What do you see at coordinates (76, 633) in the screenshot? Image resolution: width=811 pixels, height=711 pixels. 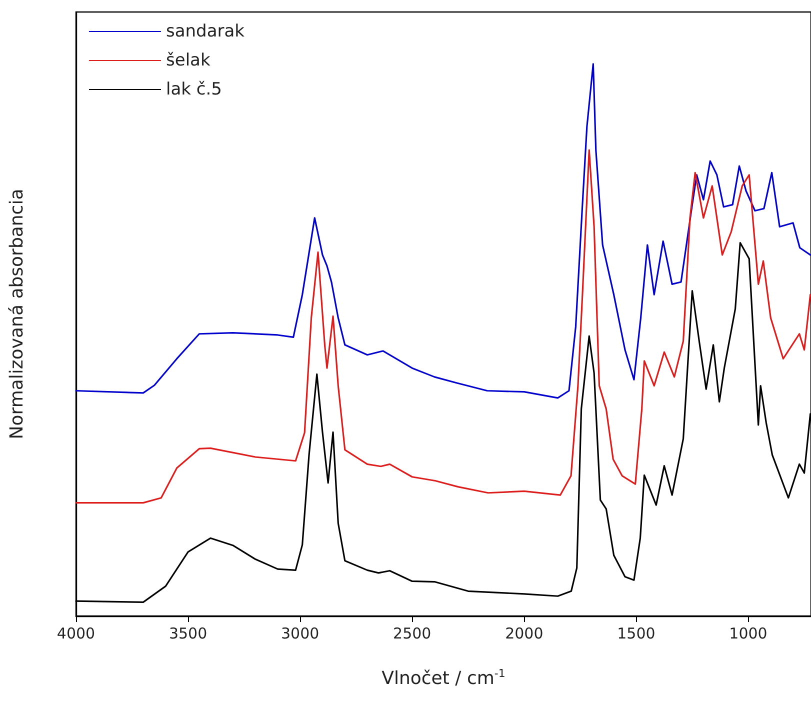 I see `x-tick-label: 4000` at bounding box center [76, 633].